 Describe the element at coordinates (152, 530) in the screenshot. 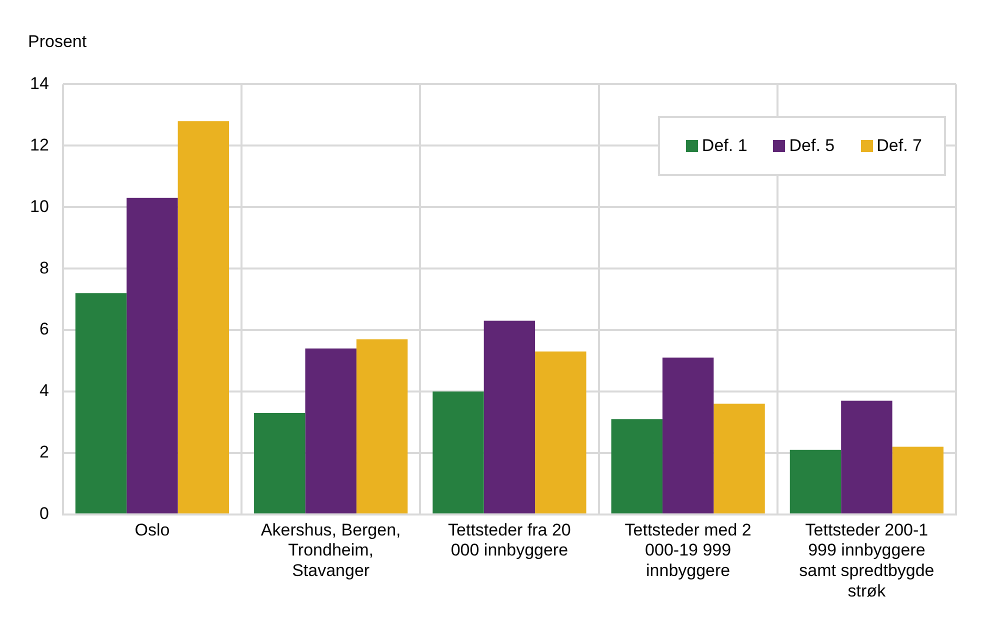

I see `x-tick-label: Oslo` at that location.